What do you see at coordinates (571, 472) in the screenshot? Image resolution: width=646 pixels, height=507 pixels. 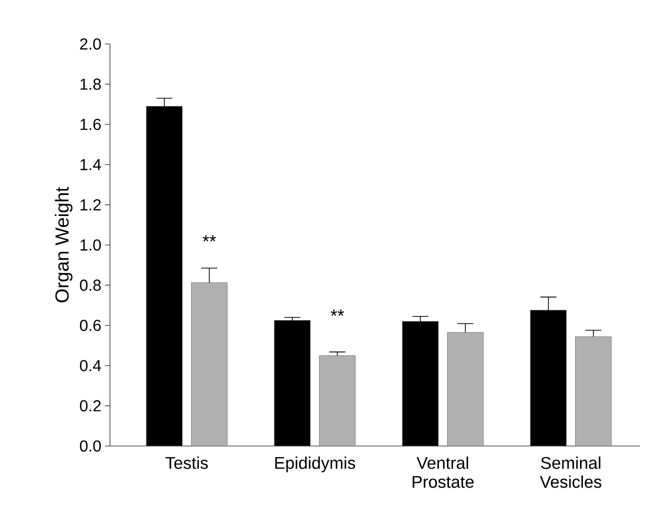 I see `x-tick-label: Seminal Vesicles` at bounding box center [571, 472].